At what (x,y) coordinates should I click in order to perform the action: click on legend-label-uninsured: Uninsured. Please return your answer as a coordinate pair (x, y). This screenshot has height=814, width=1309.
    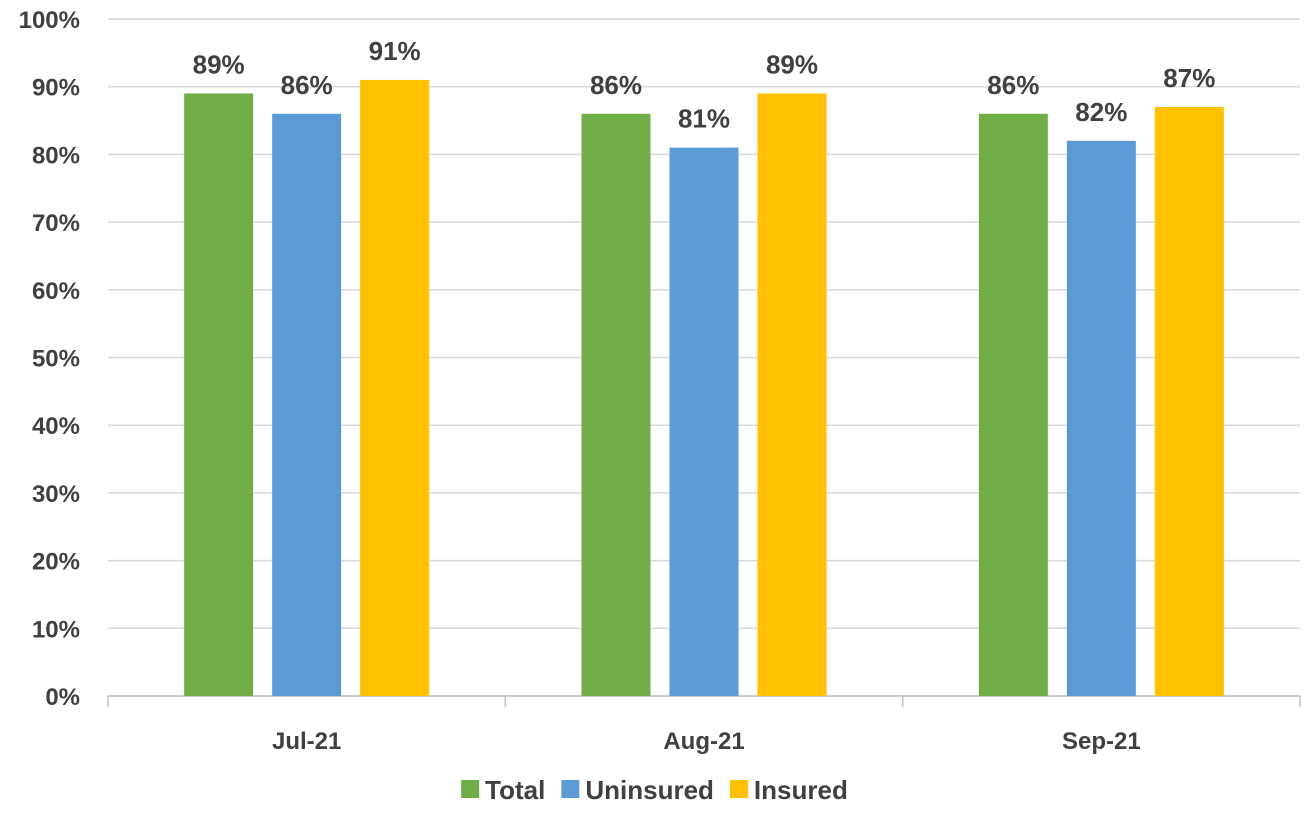
    Looking at the image, I should click on (649, 790).